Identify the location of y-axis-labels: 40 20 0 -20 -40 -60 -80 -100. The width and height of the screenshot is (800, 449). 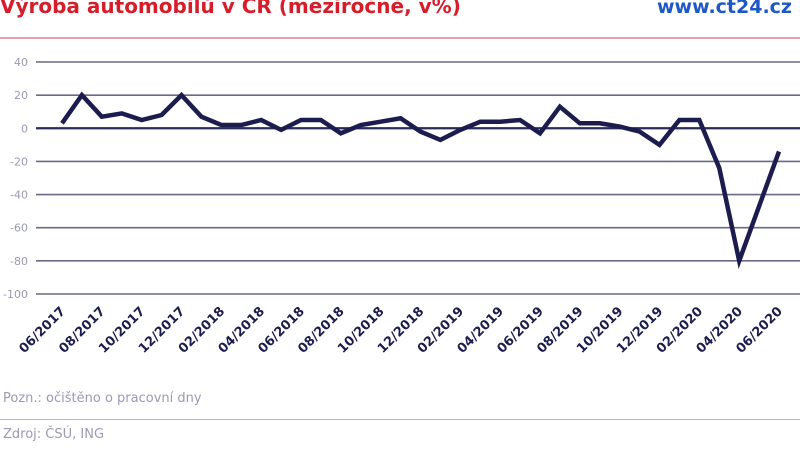
(15, 178).